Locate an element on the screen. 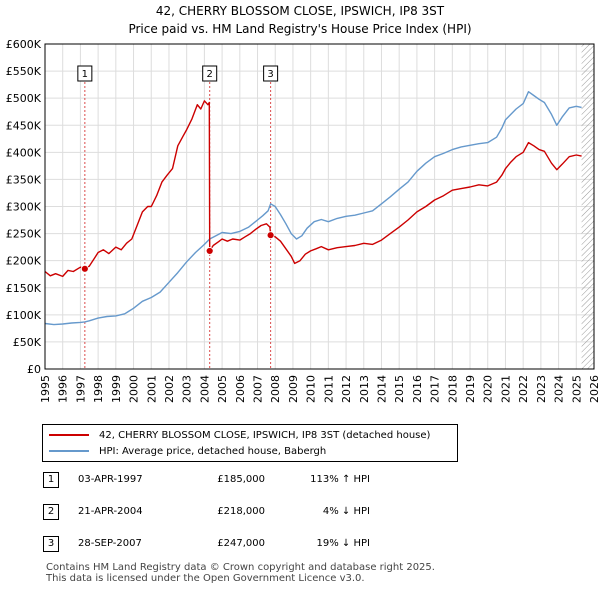  x-tick-label: 2004 is located at coordinates (204, 389).